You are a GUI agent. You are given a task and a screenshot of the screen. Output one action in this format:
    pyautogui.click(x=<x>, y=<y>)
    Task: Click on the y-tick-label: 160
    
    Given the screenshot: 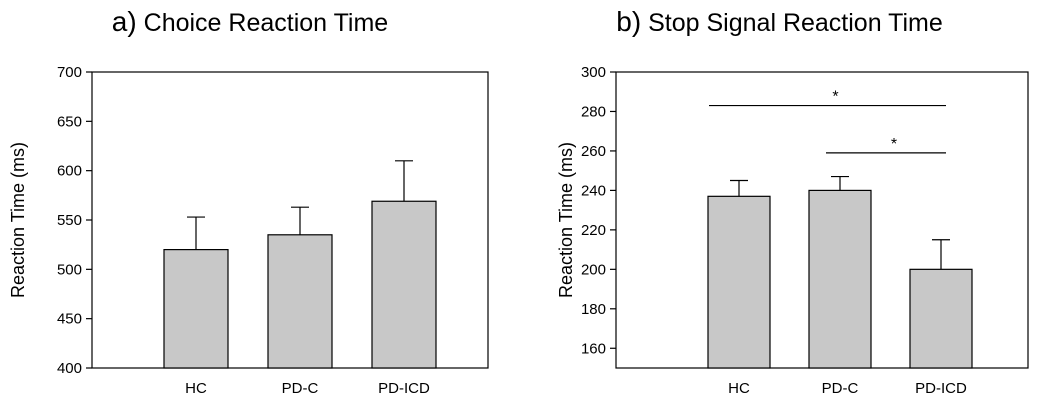 What is the action you would take?
    pyautogui.click(x=593, y=348)
    